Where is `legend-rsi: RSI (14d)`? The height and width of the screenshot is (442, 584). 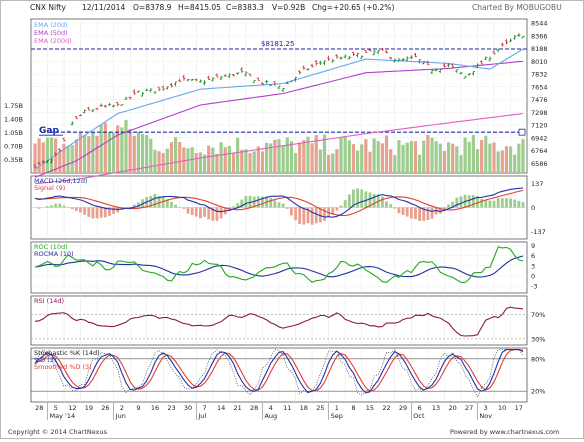 legend-rsi: RSI (14d) is located at coordinates (49, 301).